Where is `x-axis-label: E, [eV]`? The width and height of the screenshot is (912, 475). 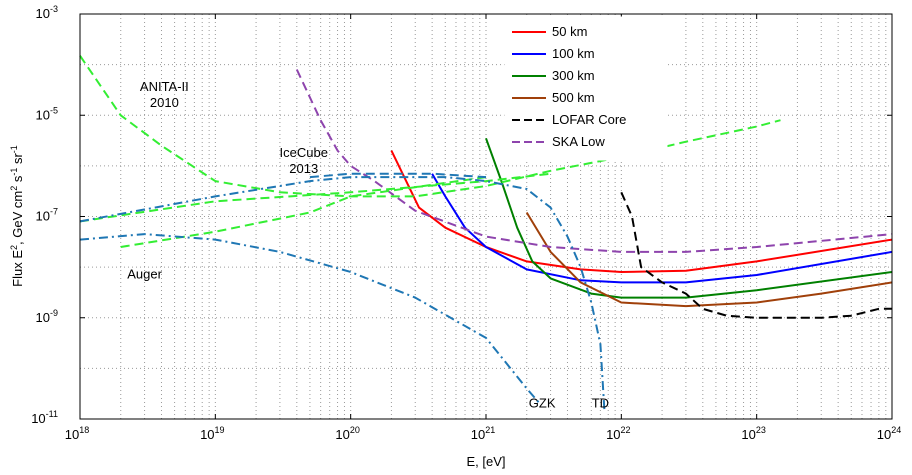
x-axis-label: E, [eV] is located at coordinates (485, 461).